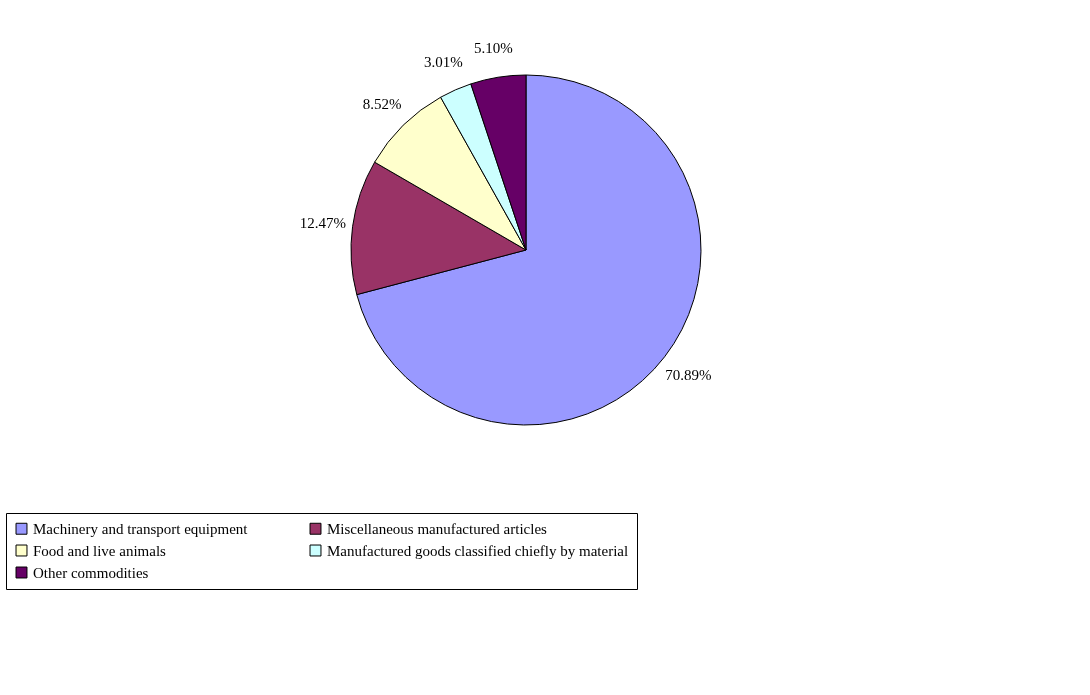 The image size is (1090, 695). I want to click on data-label: 5.10%, so click(493, 47).